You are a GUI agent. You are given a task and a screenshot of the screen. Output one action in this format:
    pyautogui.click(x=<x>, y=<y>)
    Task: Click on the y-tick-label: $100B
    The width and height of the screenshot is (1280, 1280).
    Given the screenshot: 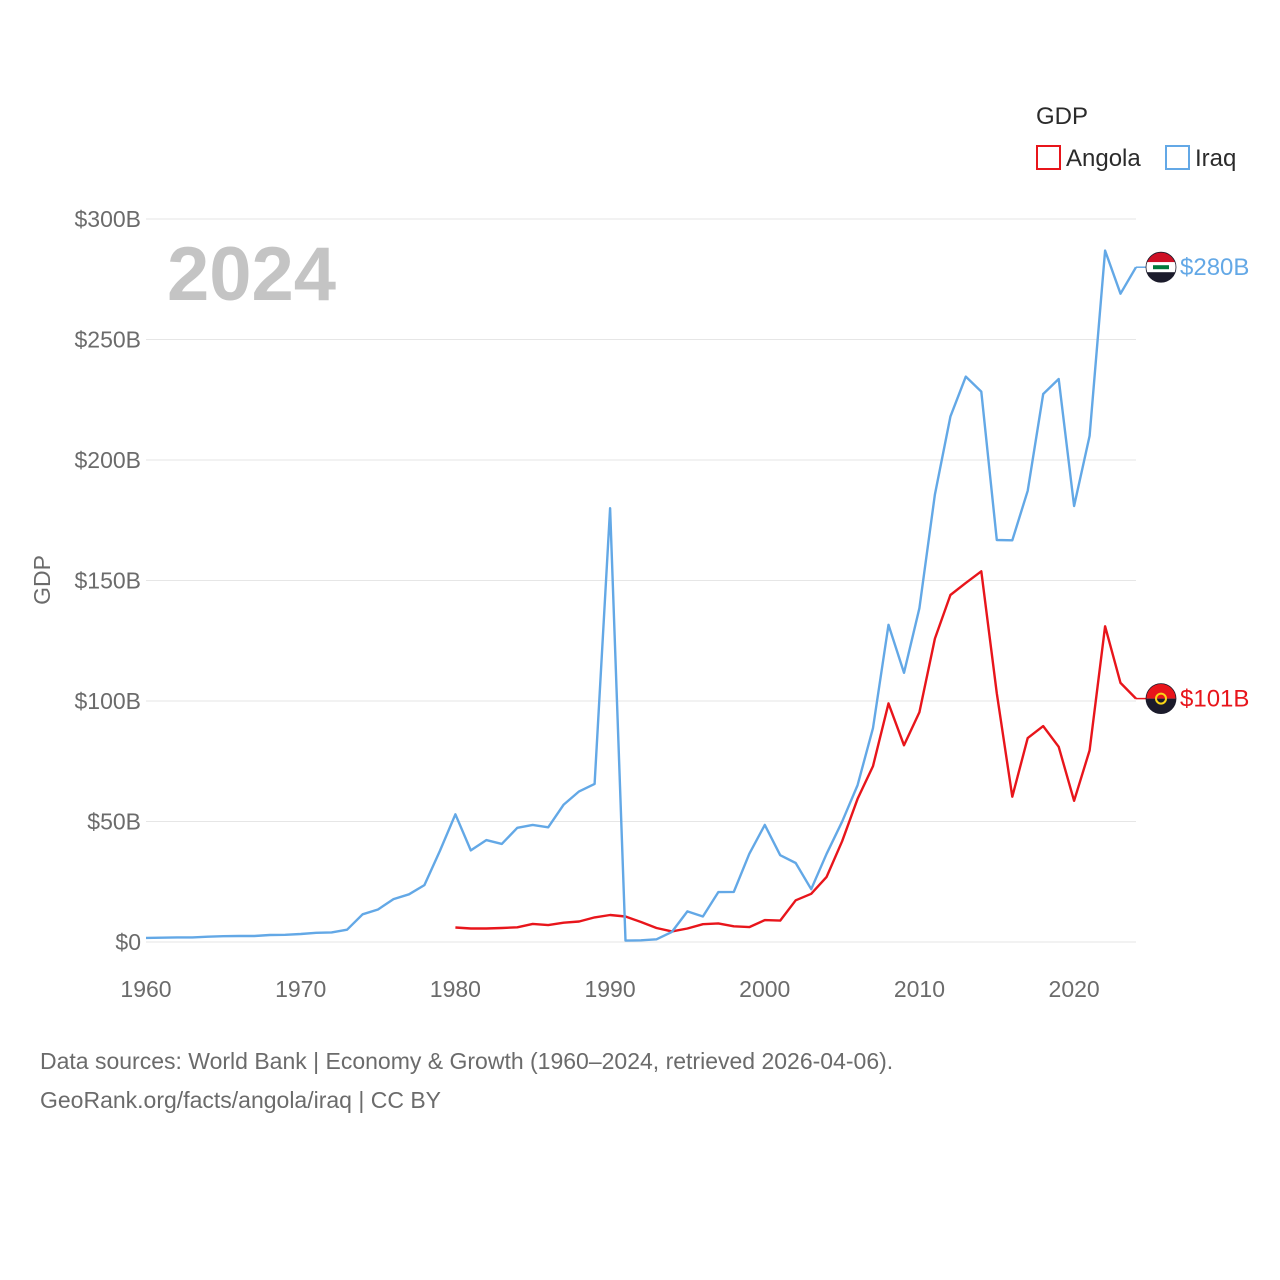 What is the action you would take?
    pyautogui.click(x=107, y=701)
    